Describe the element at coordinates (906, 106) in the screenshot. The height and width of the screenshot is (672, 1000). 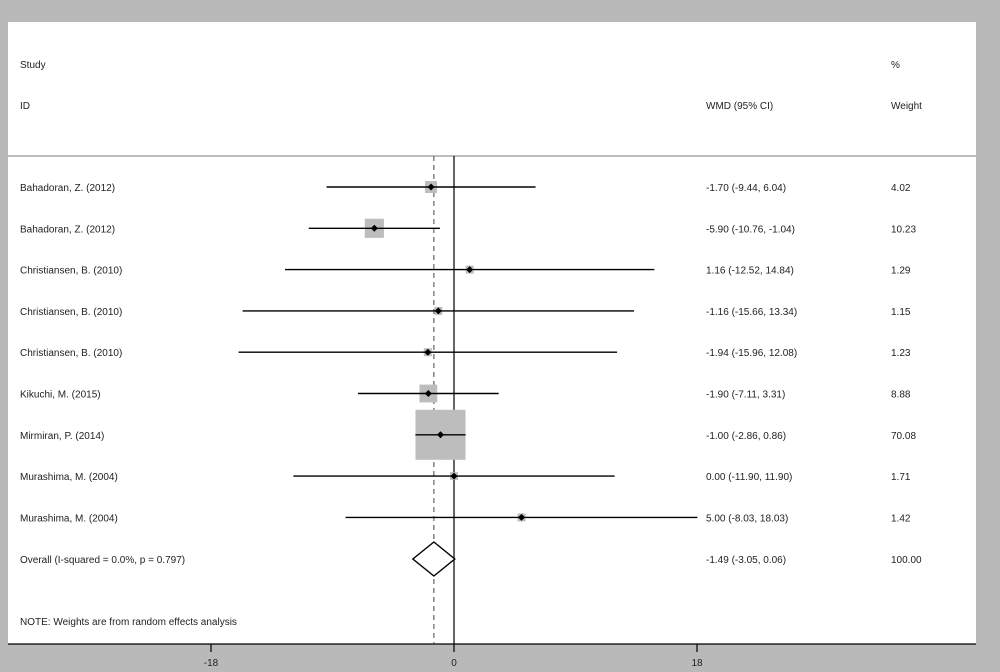
I see `header-weight: Weight` at that location.